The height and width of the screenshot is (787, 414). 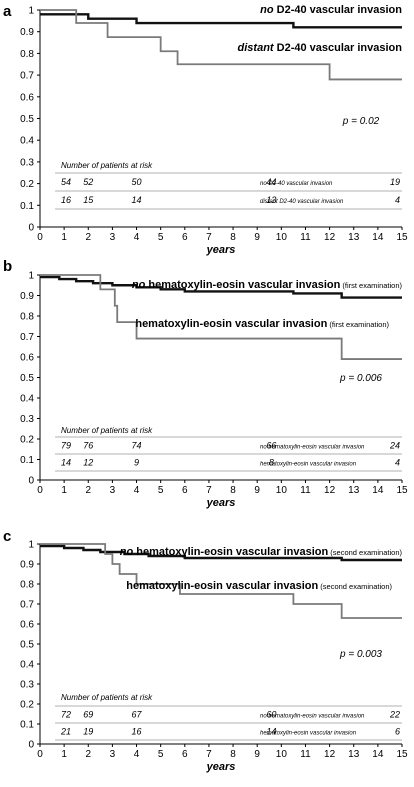 What do you see at coordinates (271, 715) in the screenshot?
I see `at-risk-count: 60` at bounding box center [271, 715].